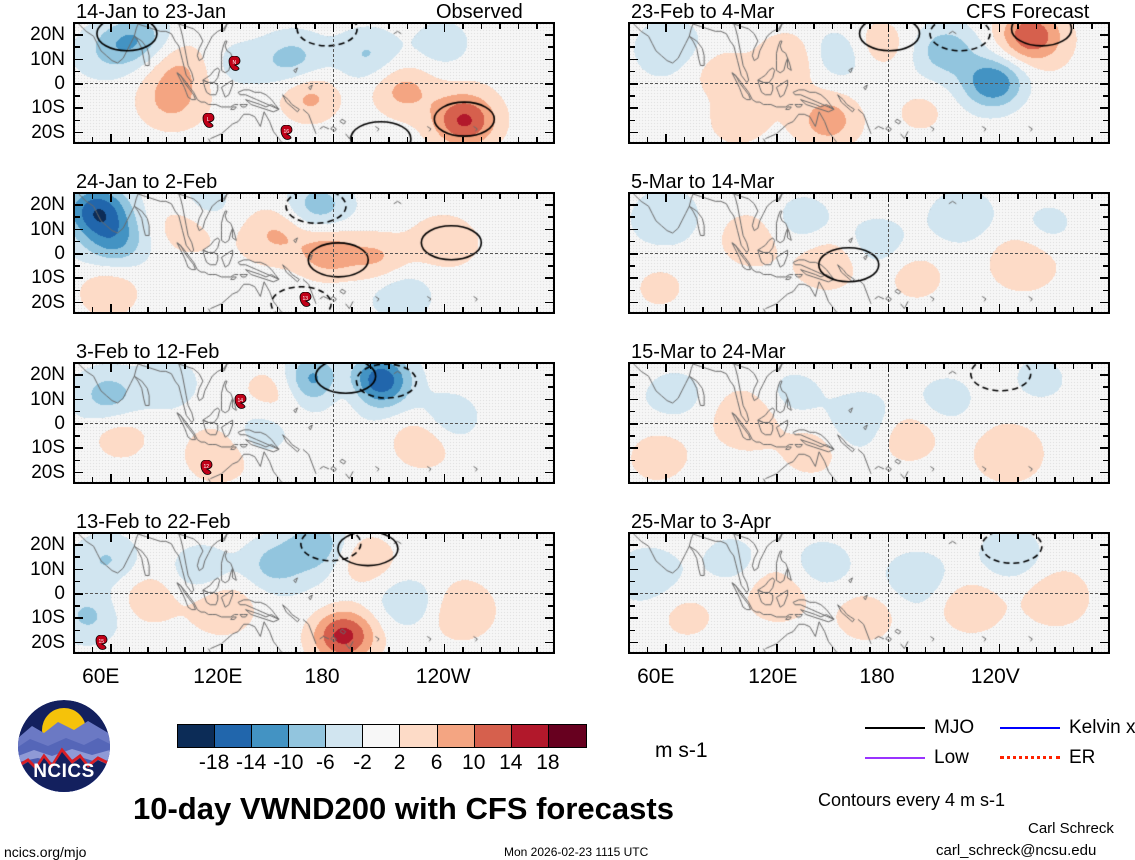 The image size is (1135, 860). What do you see at coordinates (240, 401) in the screenshot?
I see `svg-text: 14` at bounding box center [240, 401].